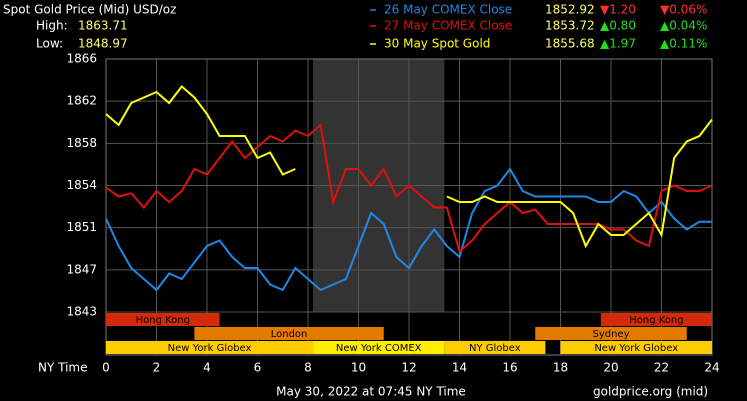 The width and height of the screenshot is (747, 401). Describe the element at coordinates (81, 185) in the screenshot. I see `y-tick-label: 1854` at that location.